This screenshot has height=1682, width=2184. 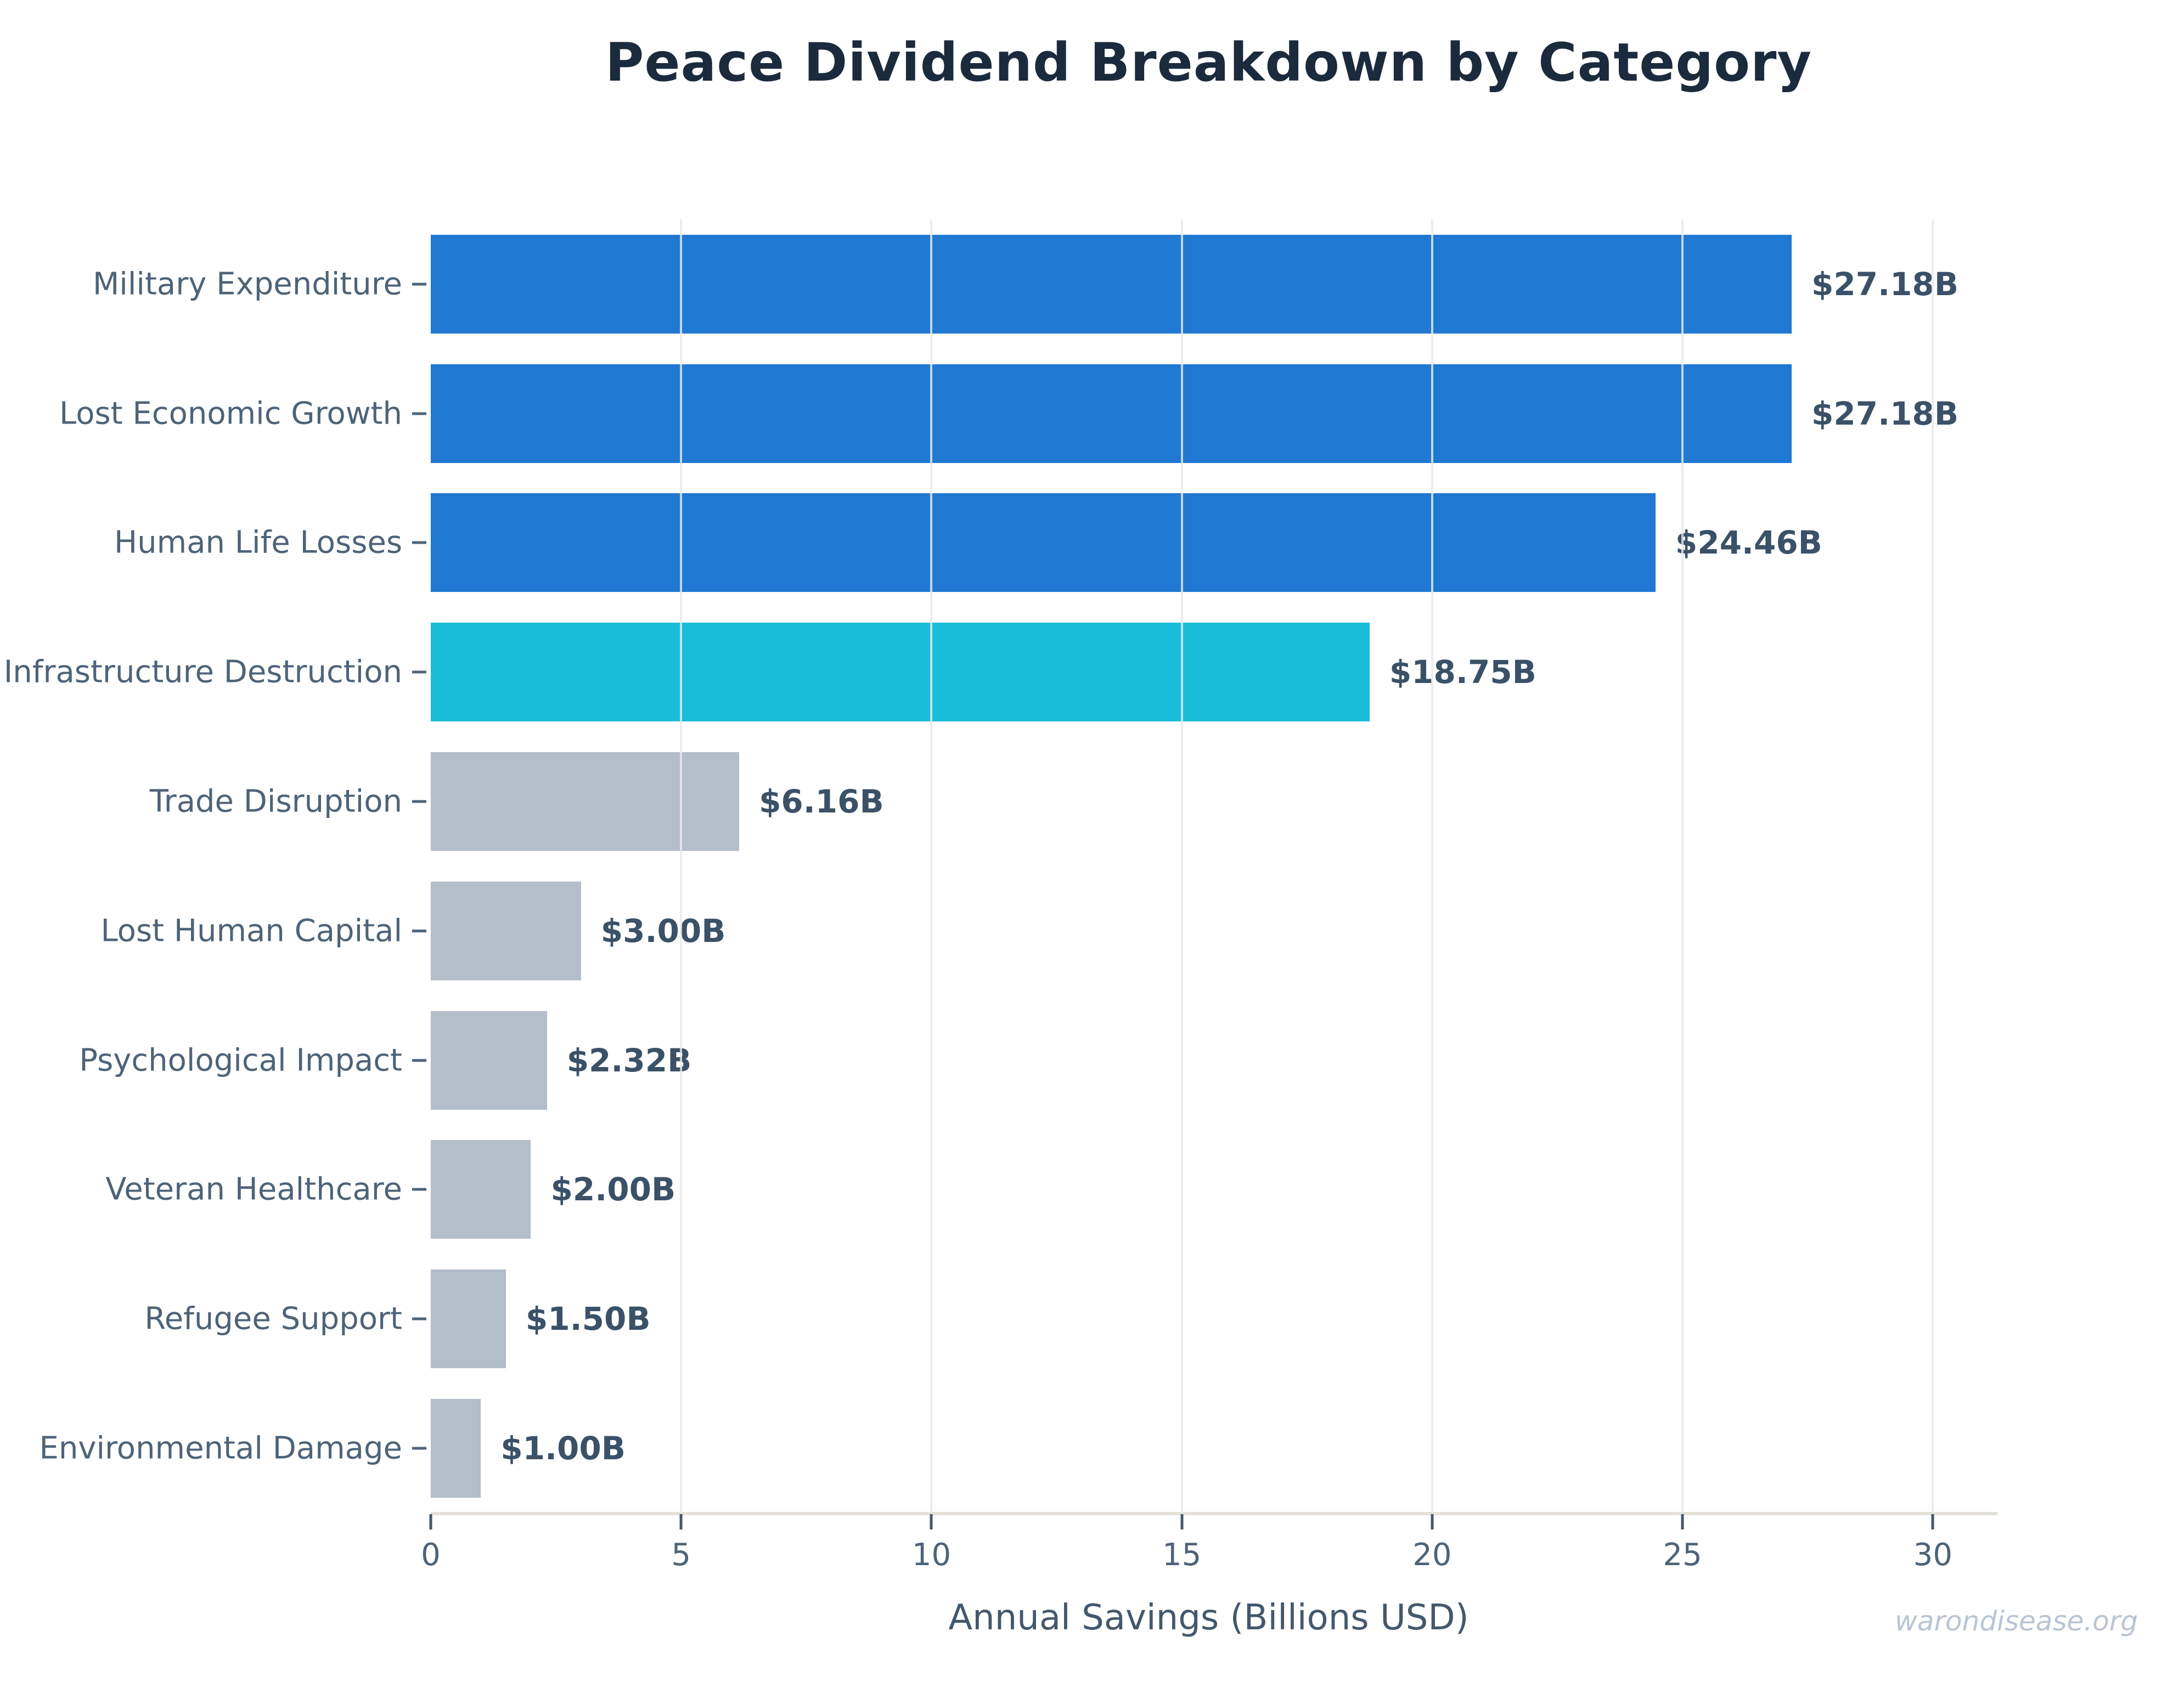 What do you see at coordinates (1043, 931) in the screenshot?
I see `bar-row: Lost Human Capital $3.00B` at bounding box center [1043, 931].